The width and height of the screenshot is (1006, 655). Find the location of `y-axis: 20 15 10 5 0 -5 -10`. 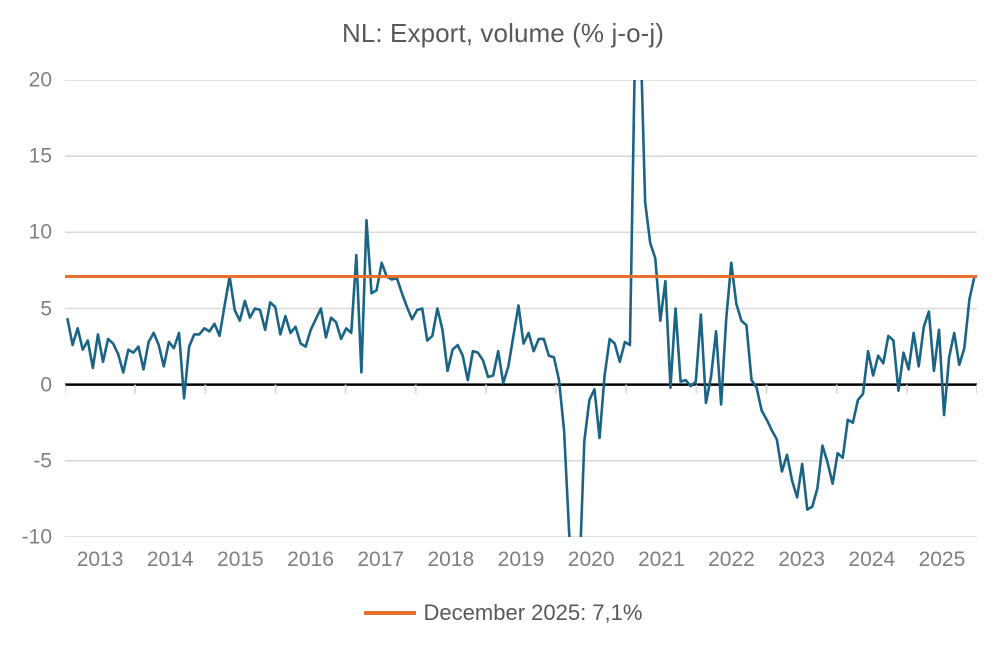

y-axis: 20 15 10 5 0 -5 -10 is located at coordinates (26, 309).